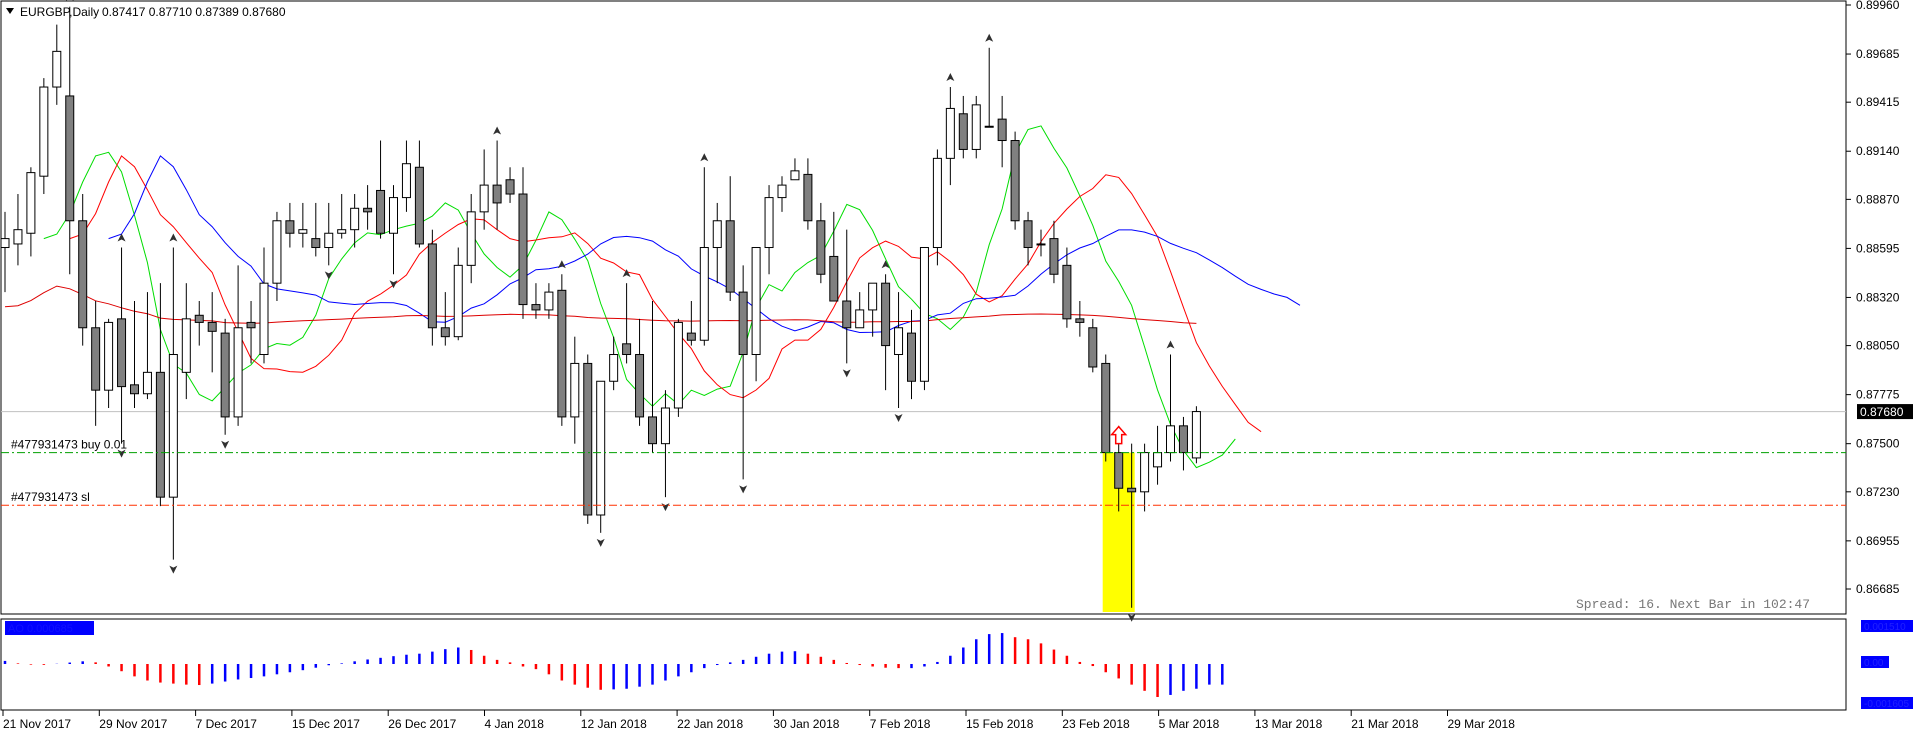 This screenshot has width=1916, height=735. What do you see at coordinates (50, 497) in the screenshot?
I see `stop-loss-label: #477931473 sl` at bounding box center [50, 497].